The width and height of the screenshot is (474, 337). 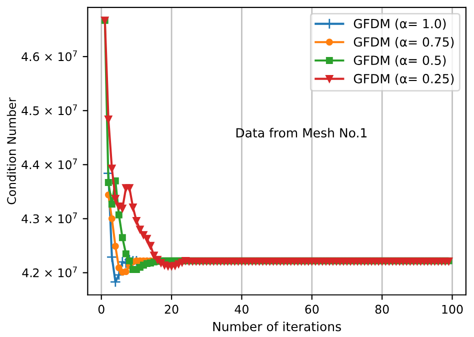 I want to click on y-tick-label: 4.2 × 10$^{7}$, so click(x=49, y=272).